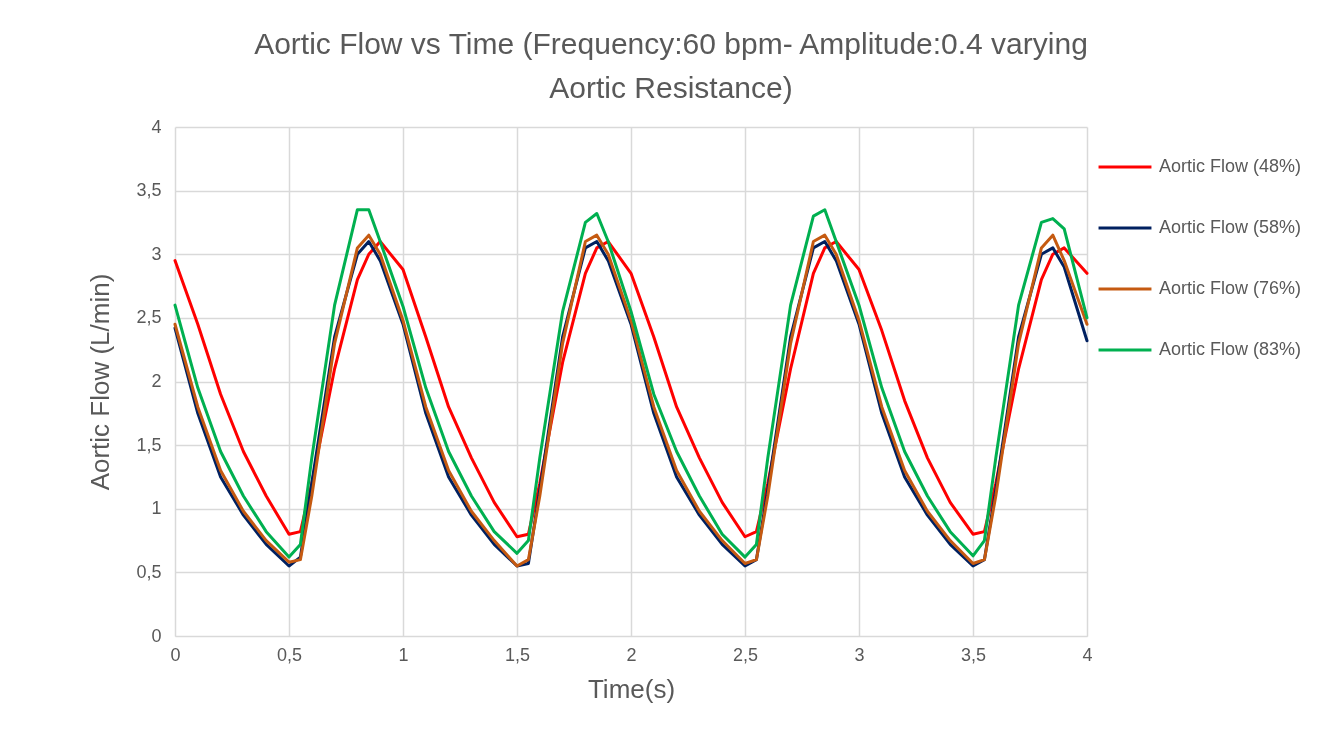  I want to click on x-tick-label: 3,5, so click(973, 654).